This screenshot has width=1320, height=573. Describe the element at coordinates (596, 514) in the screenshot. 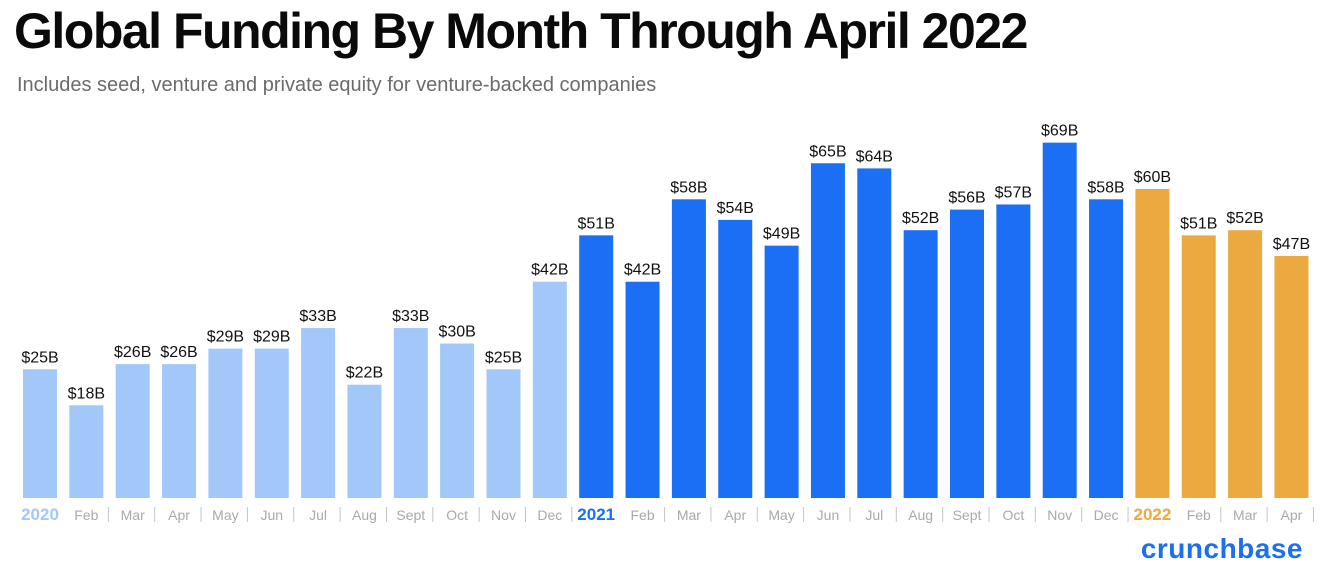

I see `year-tick-label: 2021` at that location.